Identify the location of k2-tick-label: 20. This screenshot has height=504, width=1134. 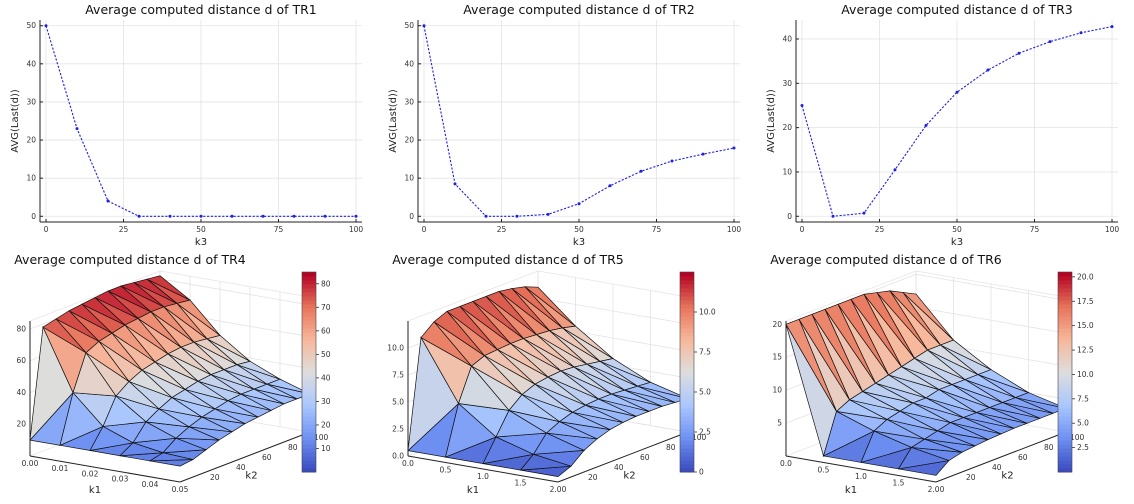
(215, 477).